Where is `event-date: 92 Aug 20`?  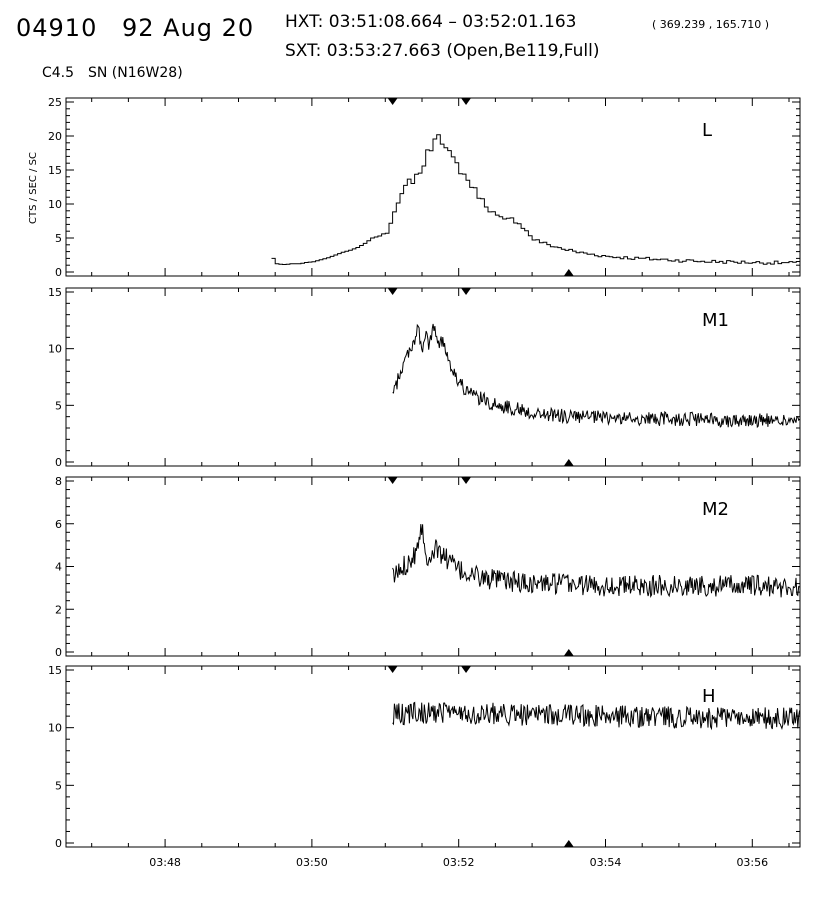
event-date: 92 Aug 20 is located at coordinates (188, 28).